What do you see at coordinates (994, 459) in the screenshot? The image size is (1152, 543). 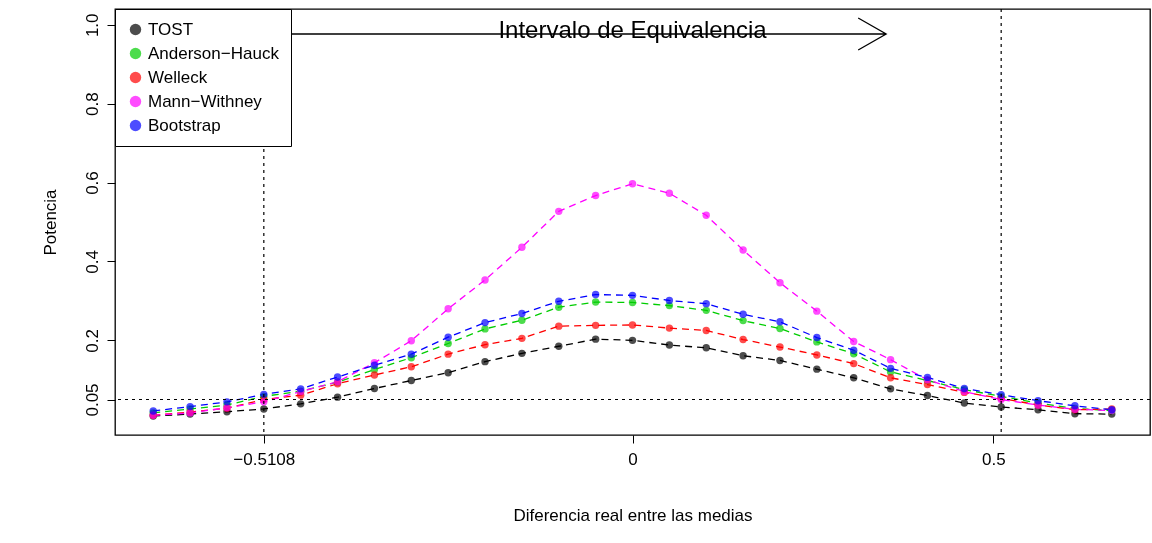 I see `x-tick-label: 0.5` at bounding box center [994, 459].